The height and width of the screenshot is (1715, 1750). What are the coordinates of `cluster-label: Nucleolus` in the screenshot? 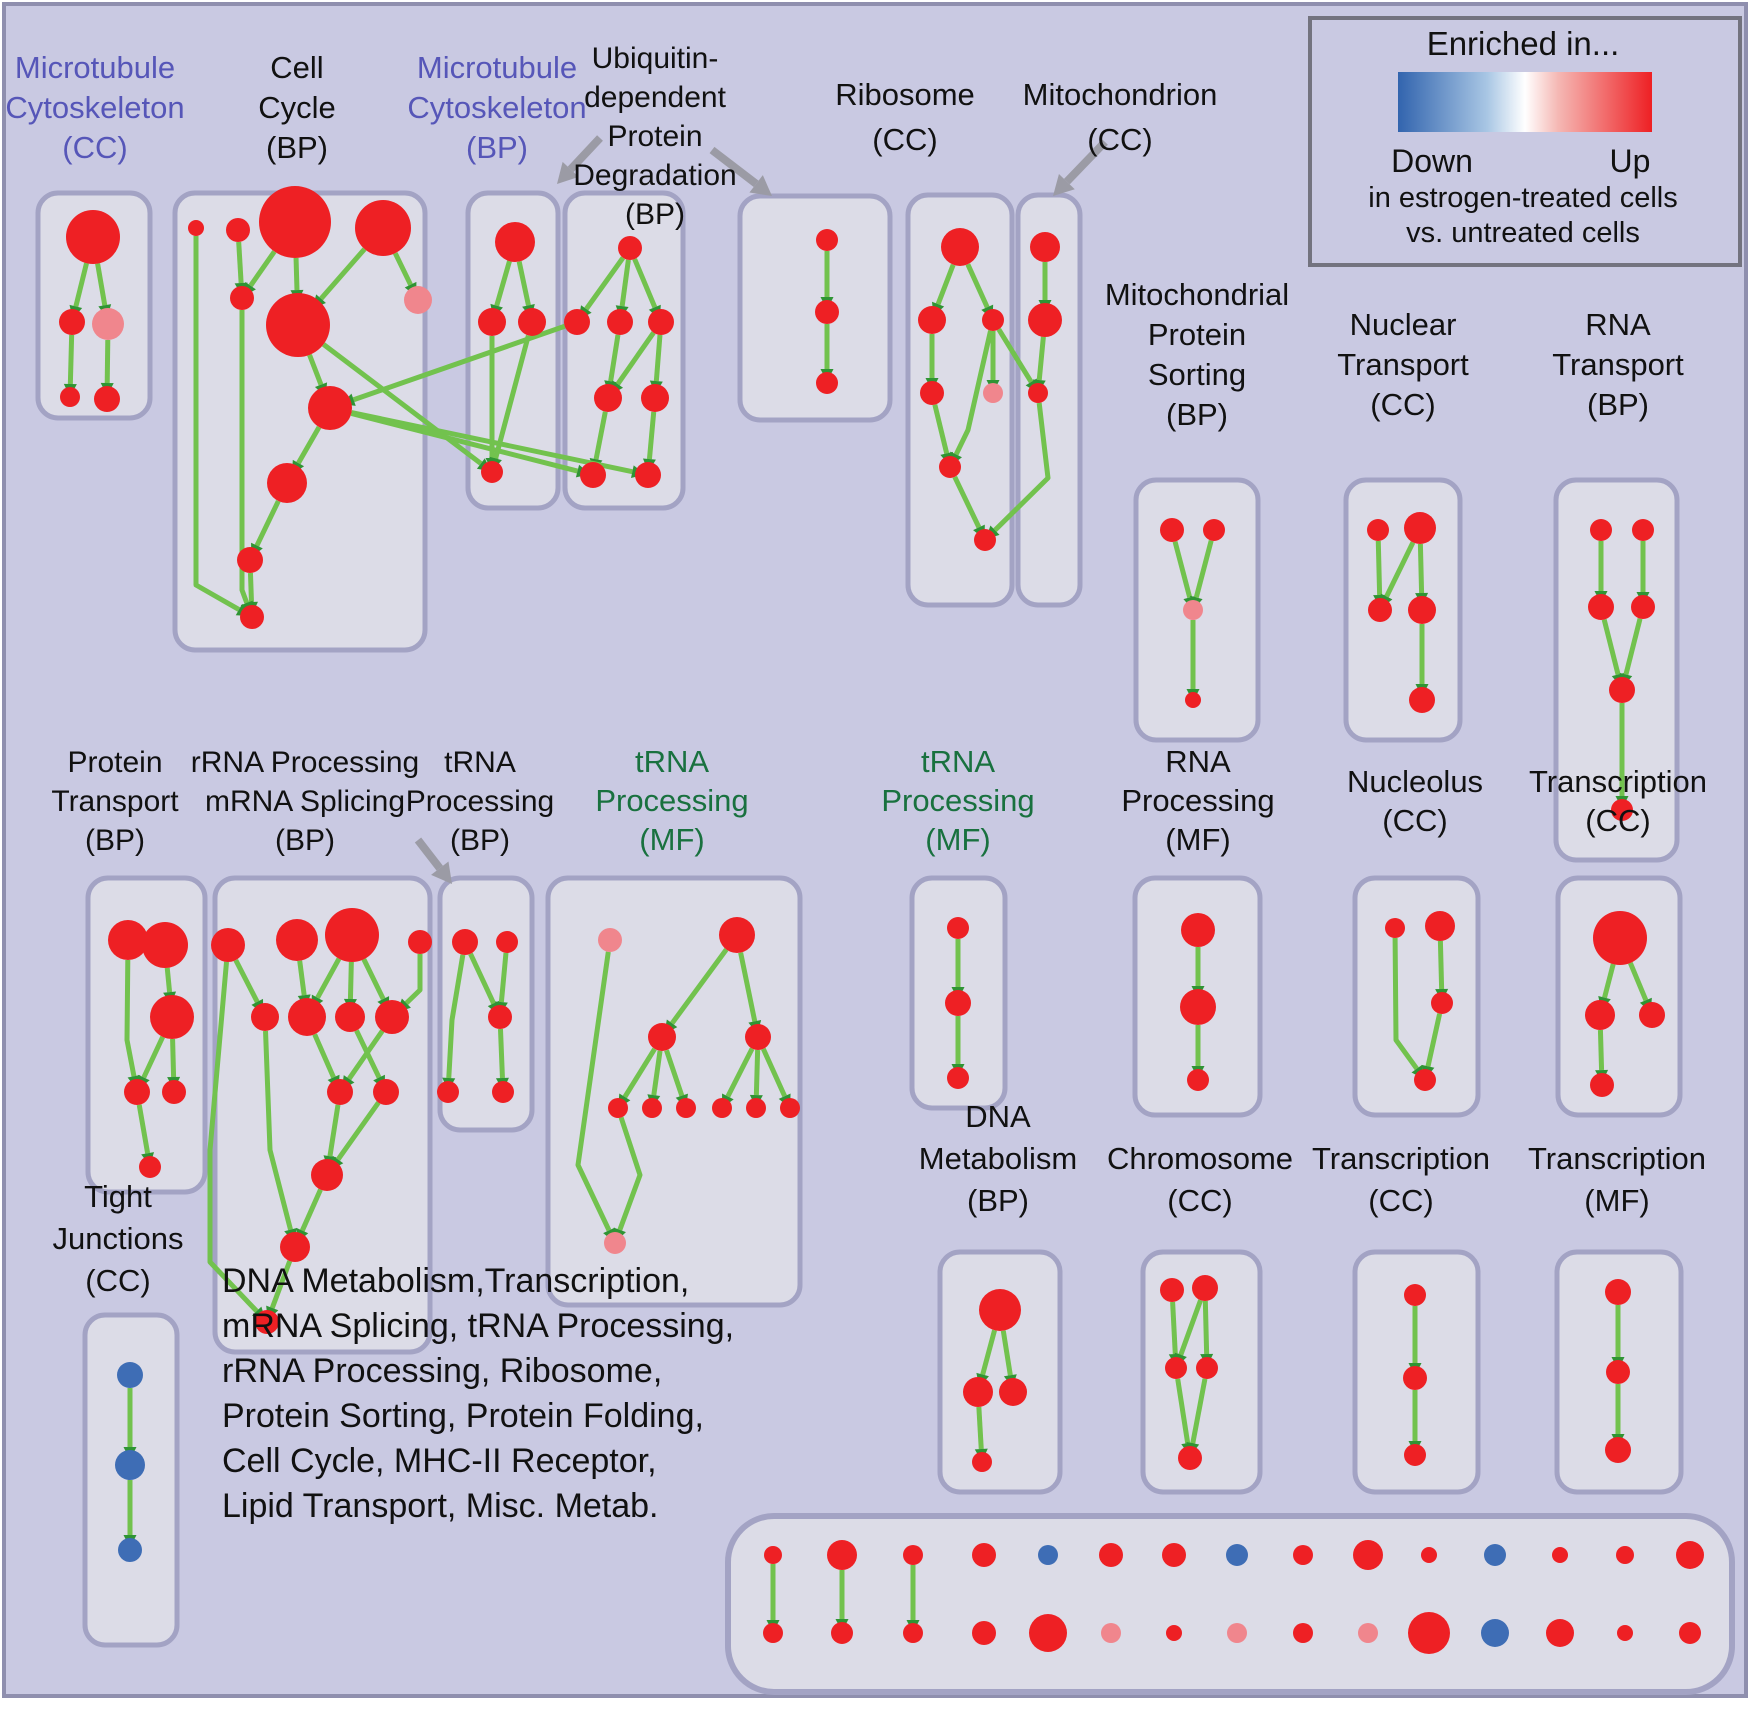 It's located at (1415, 781).